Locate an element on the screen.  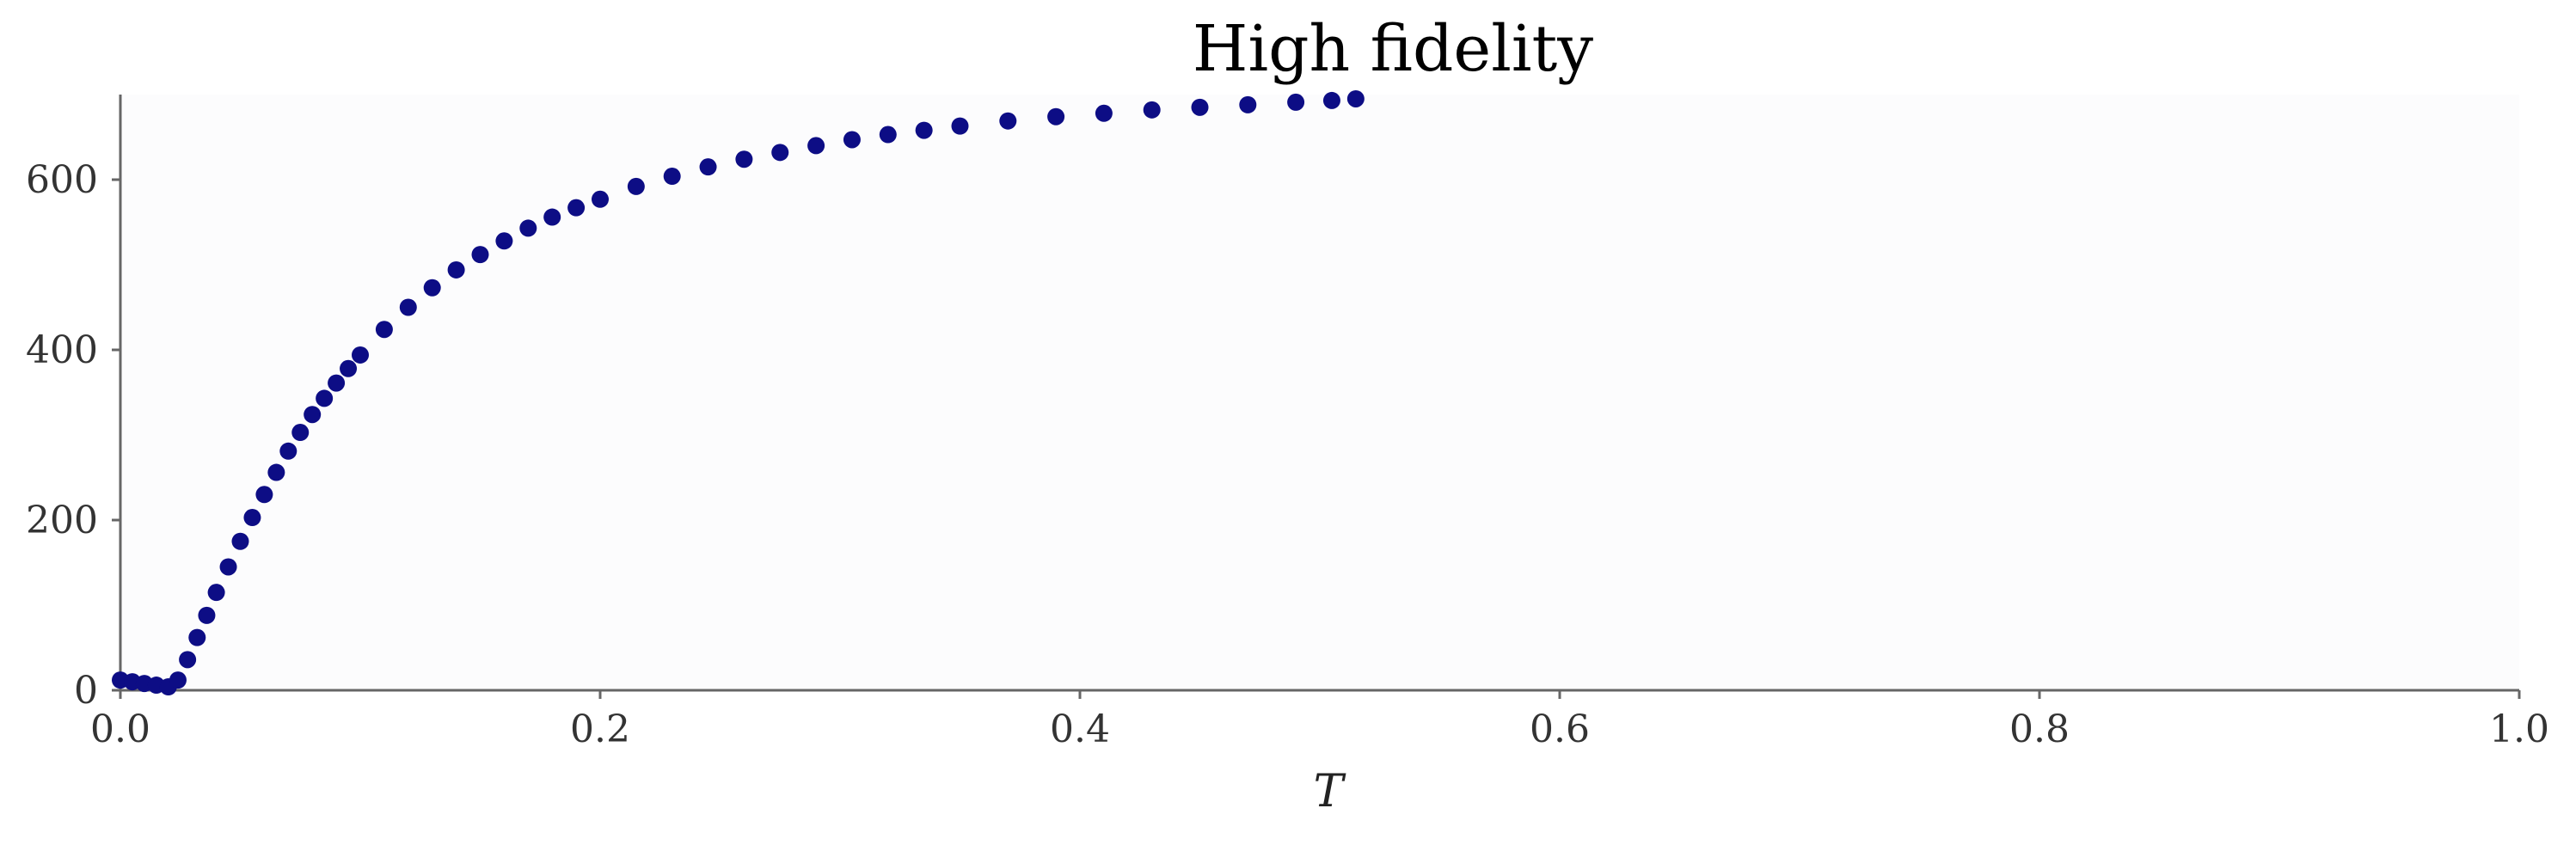
x-tick-label: 0.8 is located at coordinates (2039, 729).